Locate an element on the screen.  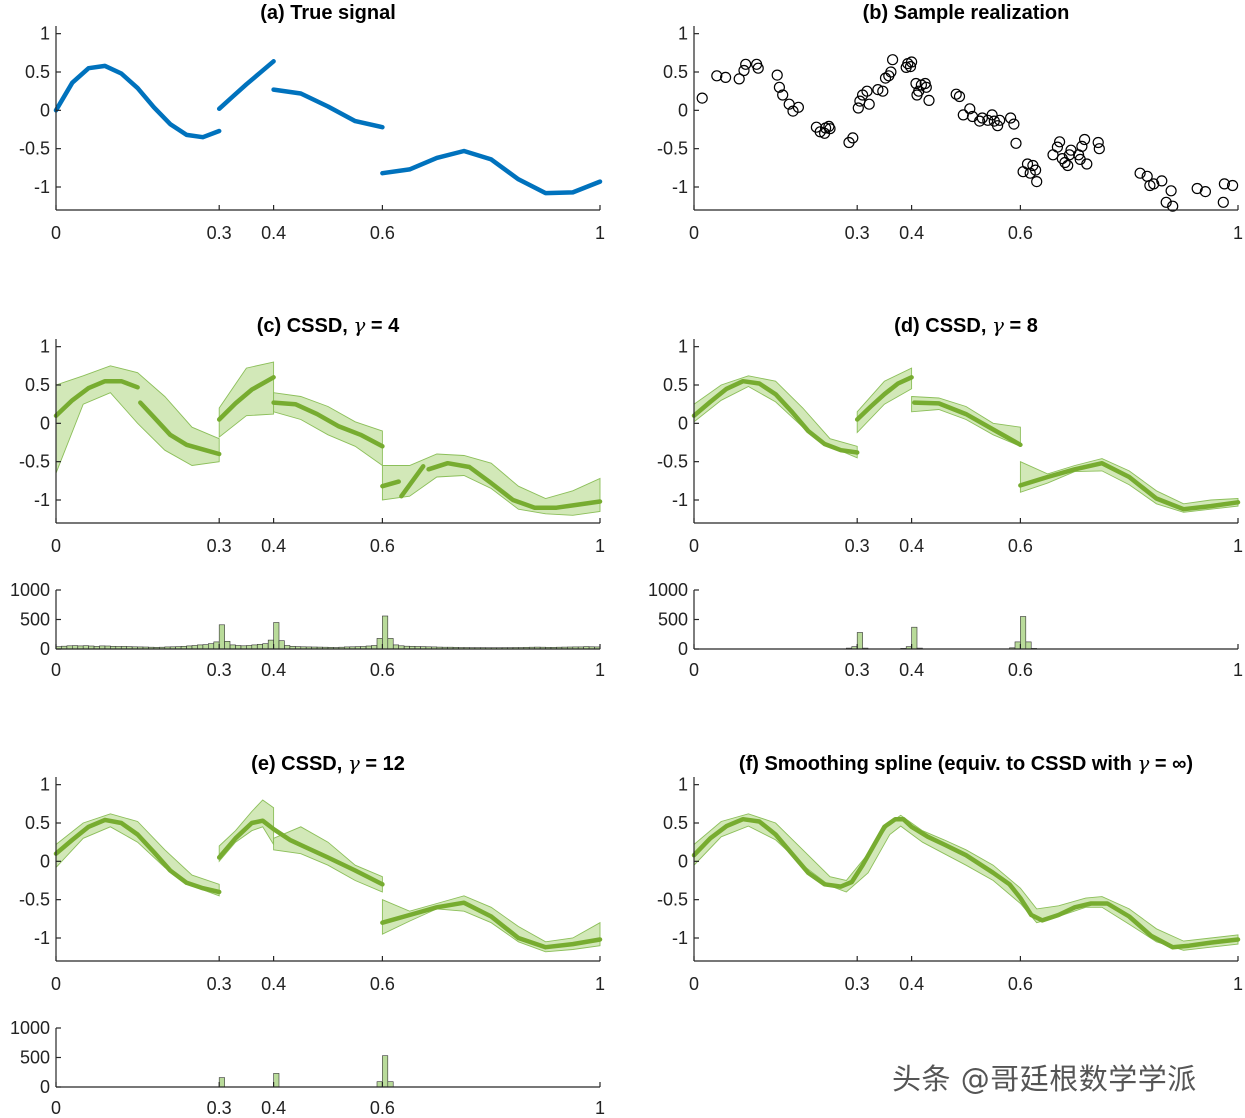
panel-a-plot is located at coordinates (328, 127).